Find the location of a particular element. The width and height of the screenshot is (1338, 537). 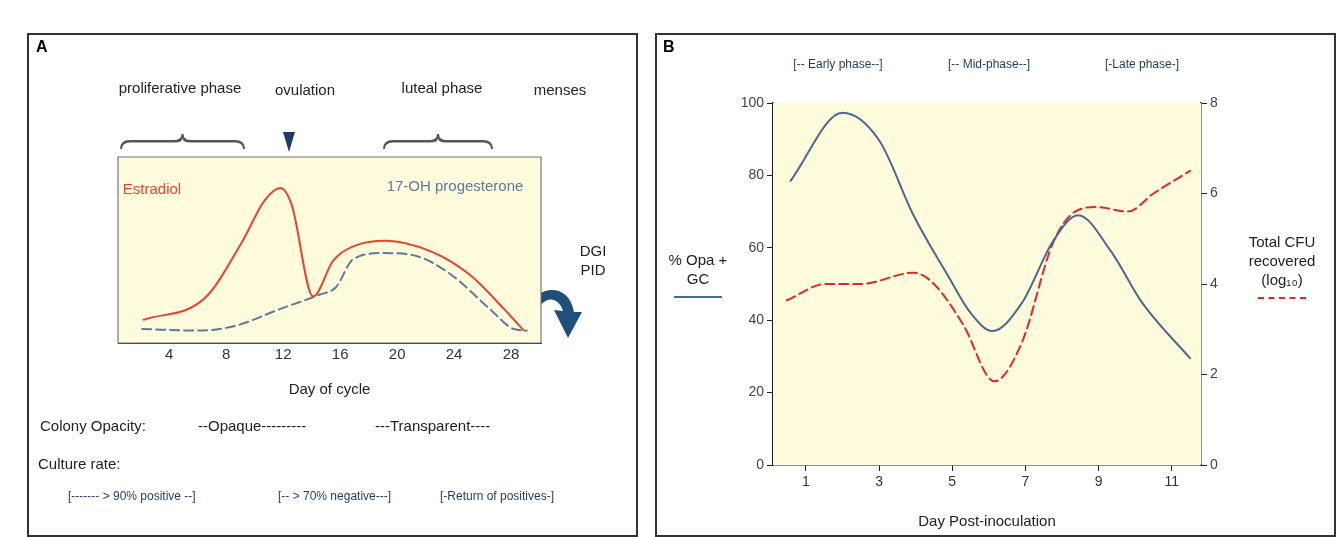

text: [------- > 90% positive --] is located at coordinates (132, 496).